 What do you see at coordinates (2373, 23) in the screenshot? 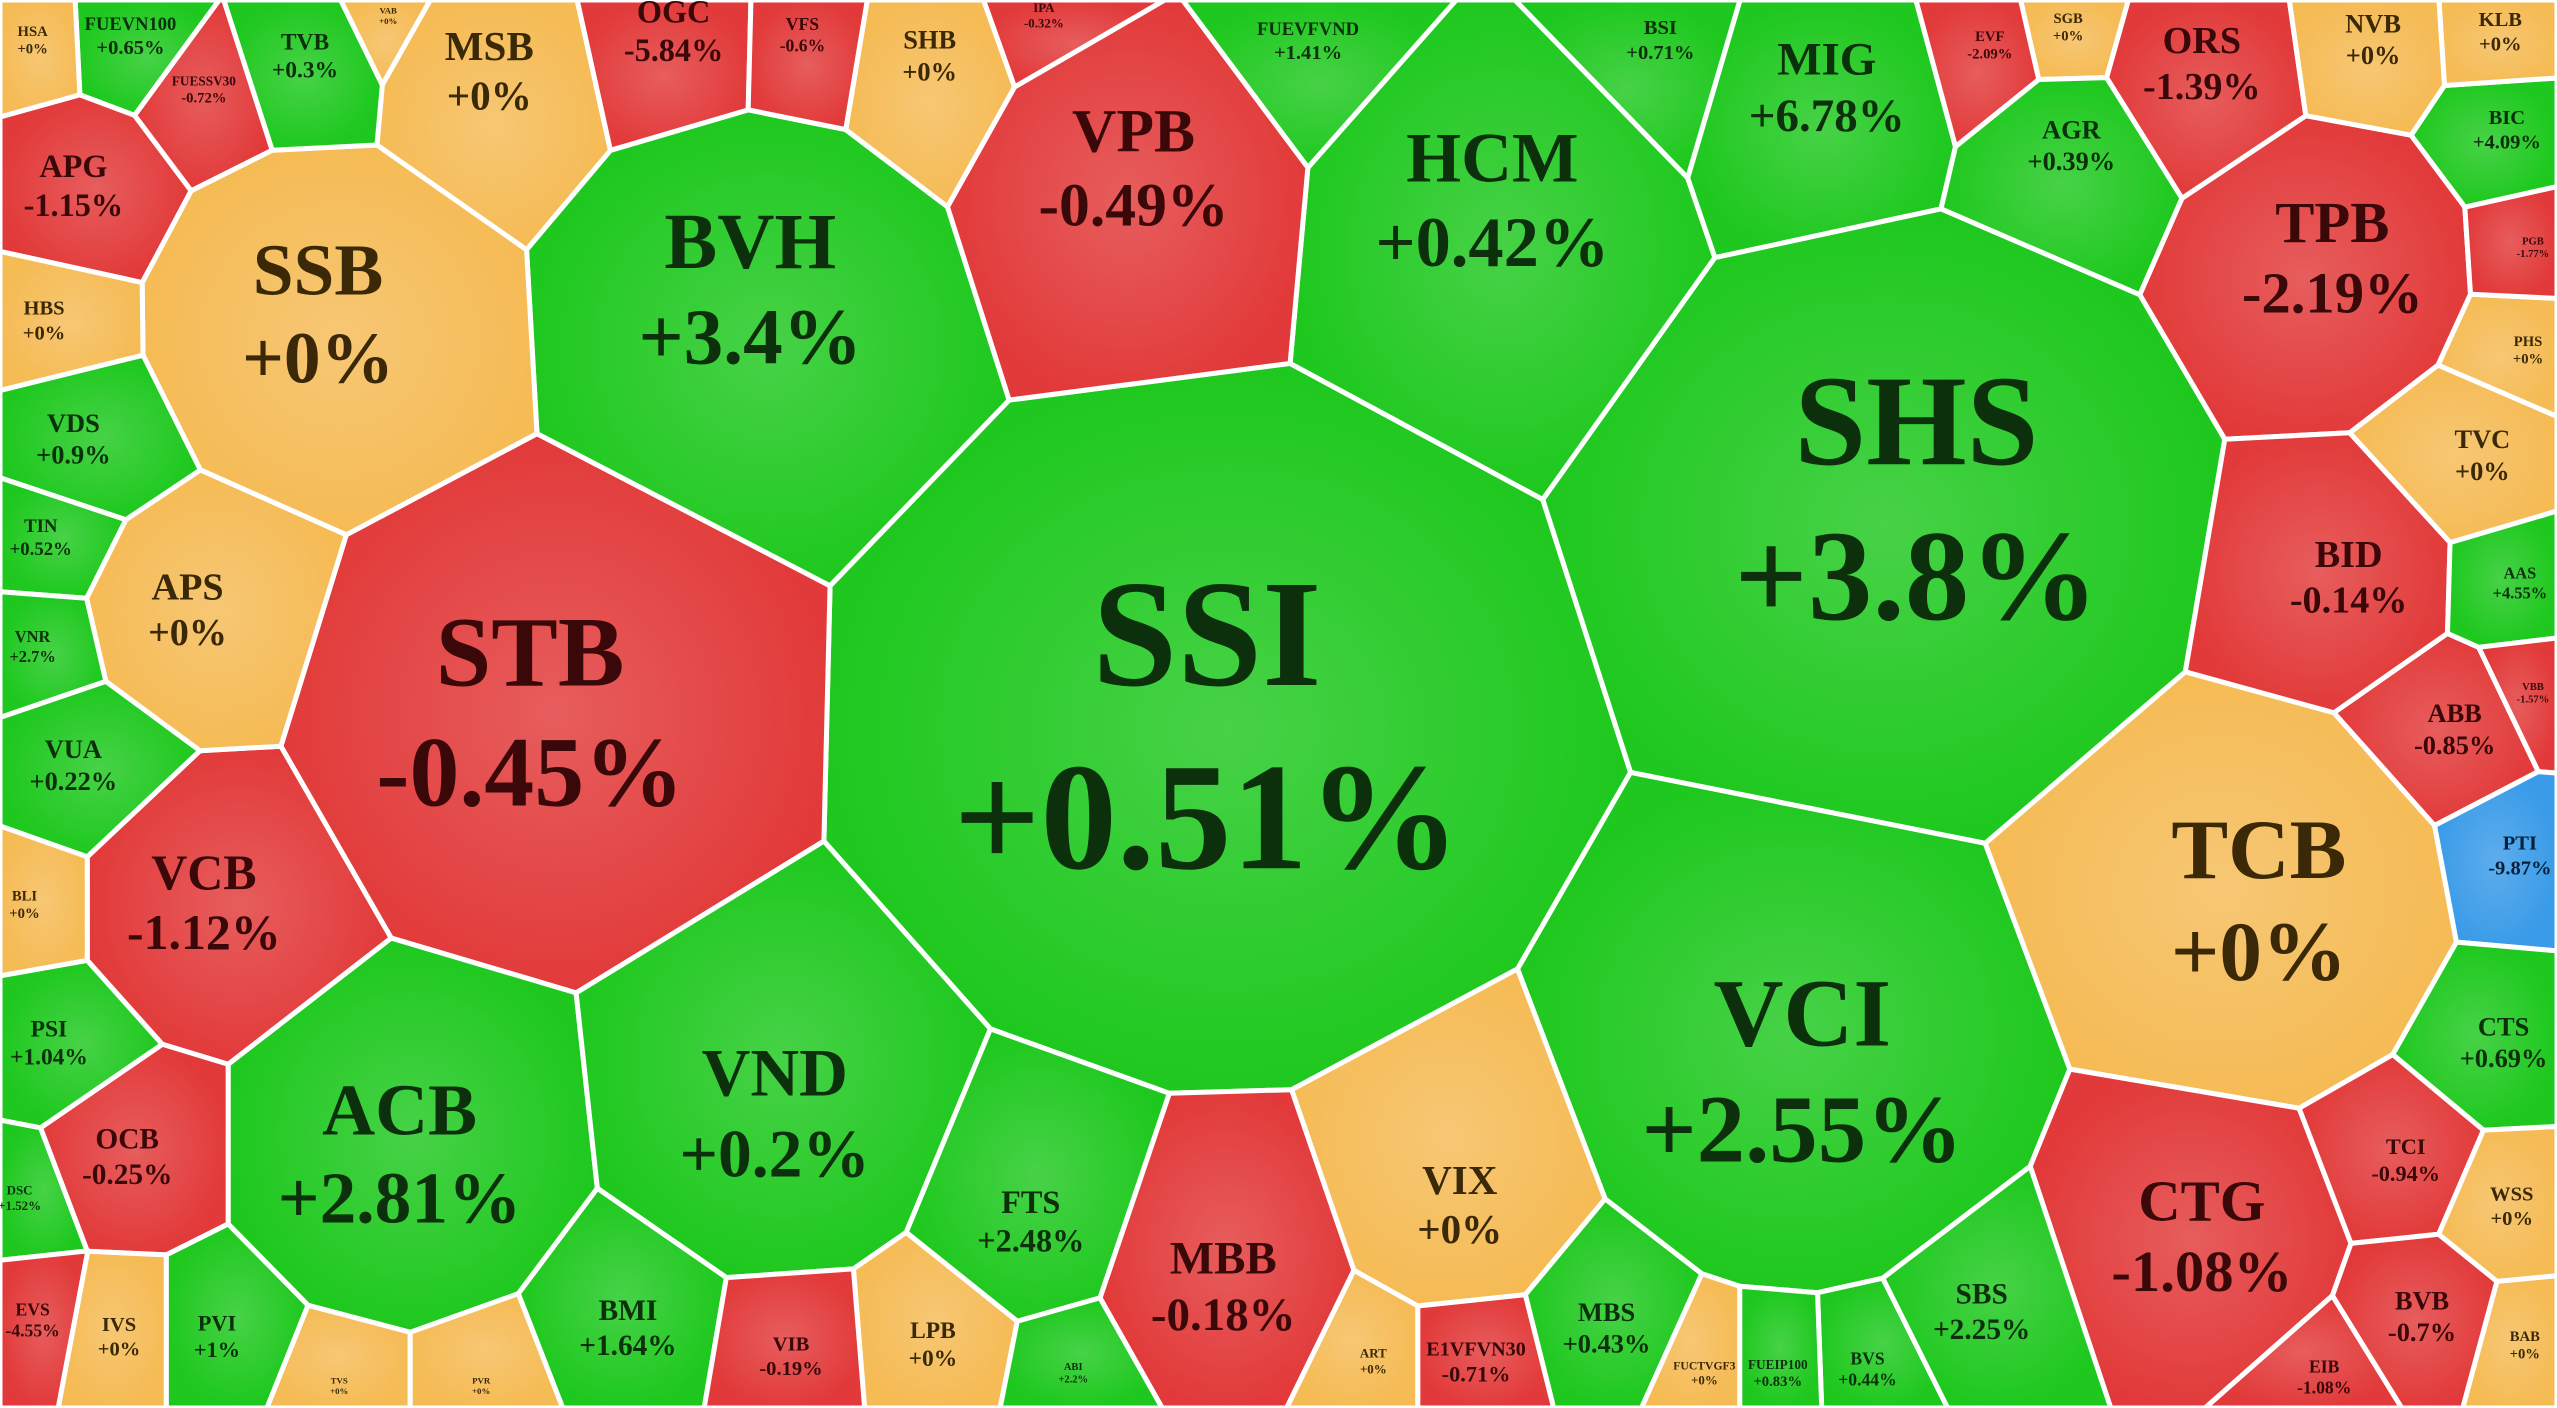
I see `ticker-label: NVB` at bounding box center [2373, 23].